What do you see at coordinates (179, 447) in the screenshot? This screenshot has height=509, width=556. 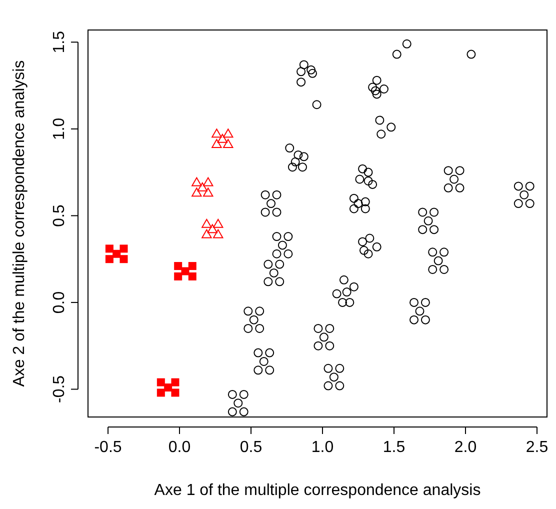 I see `x-tick-label: 0.0` at bounding box center [179, 447].